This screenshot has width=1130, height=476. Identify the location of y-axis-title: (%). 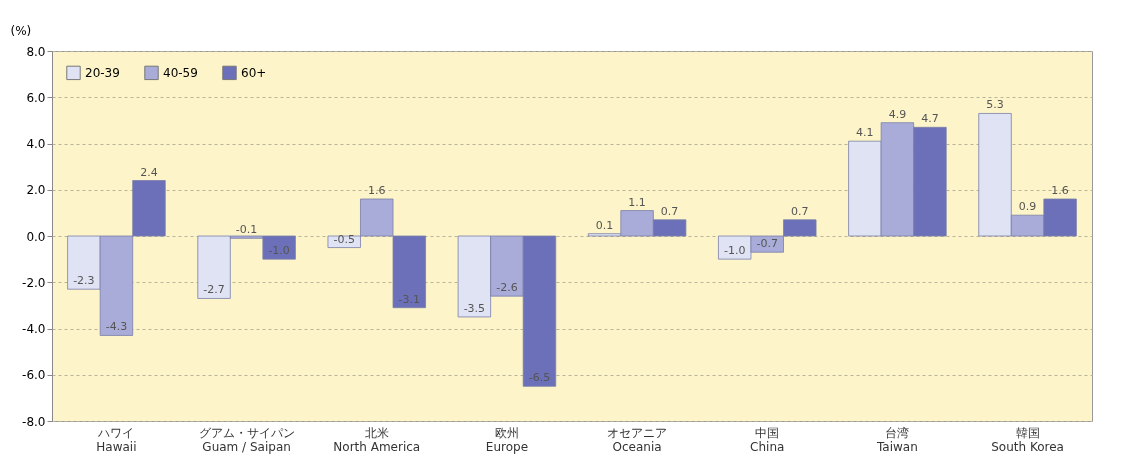
(21, 30).